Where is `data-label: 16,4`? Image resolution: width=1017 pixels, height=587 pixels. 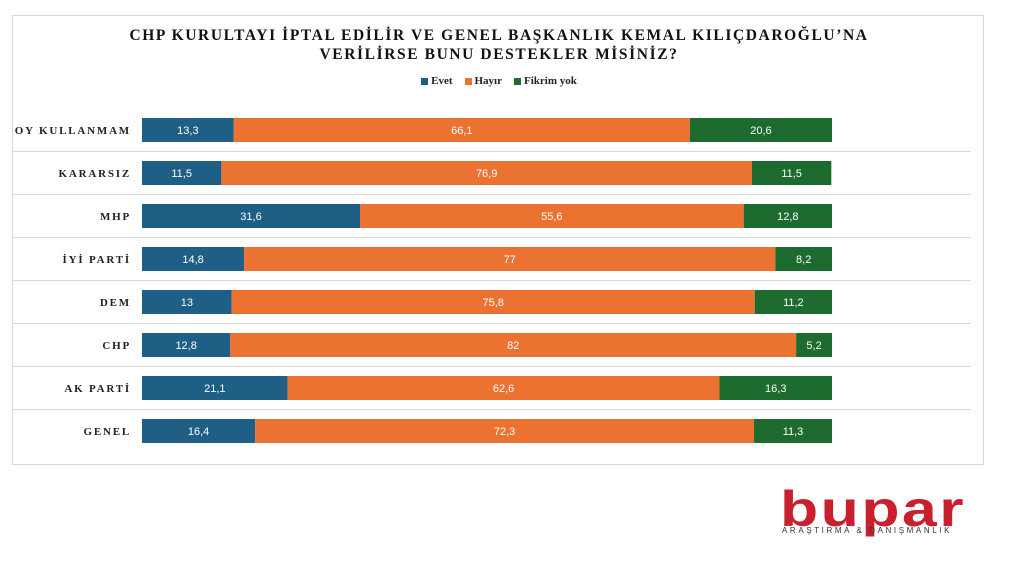
data-label: 16,4 is located at coordinates (198, 432).